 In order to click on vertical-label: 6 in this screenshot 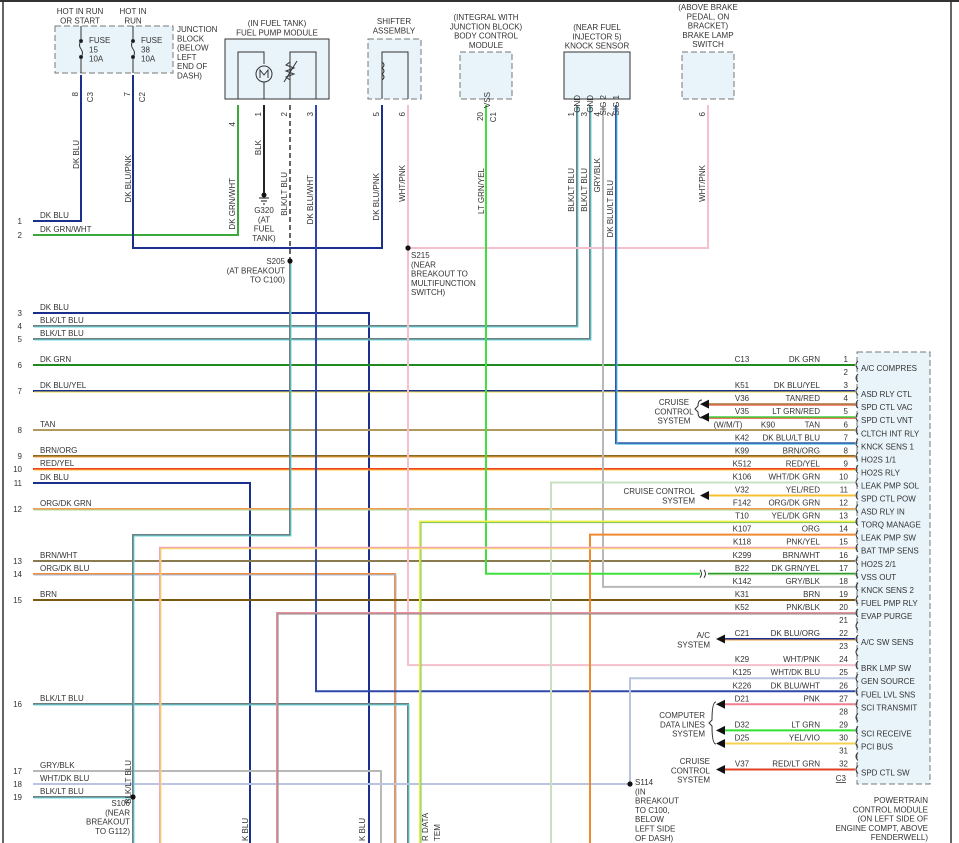, I will do `click(702, 113)`.